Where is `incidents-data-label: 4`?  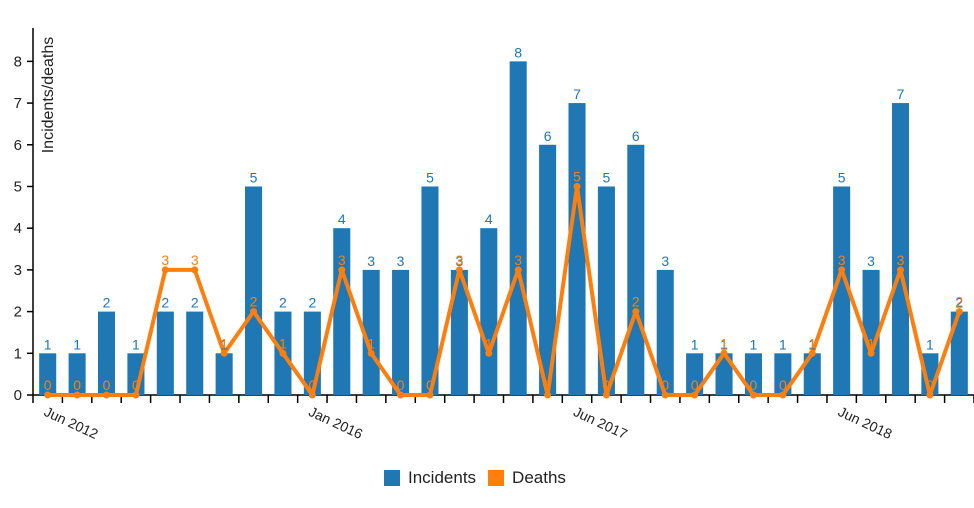
incidents-data-label: 4 is located at coordinates (489, 219).